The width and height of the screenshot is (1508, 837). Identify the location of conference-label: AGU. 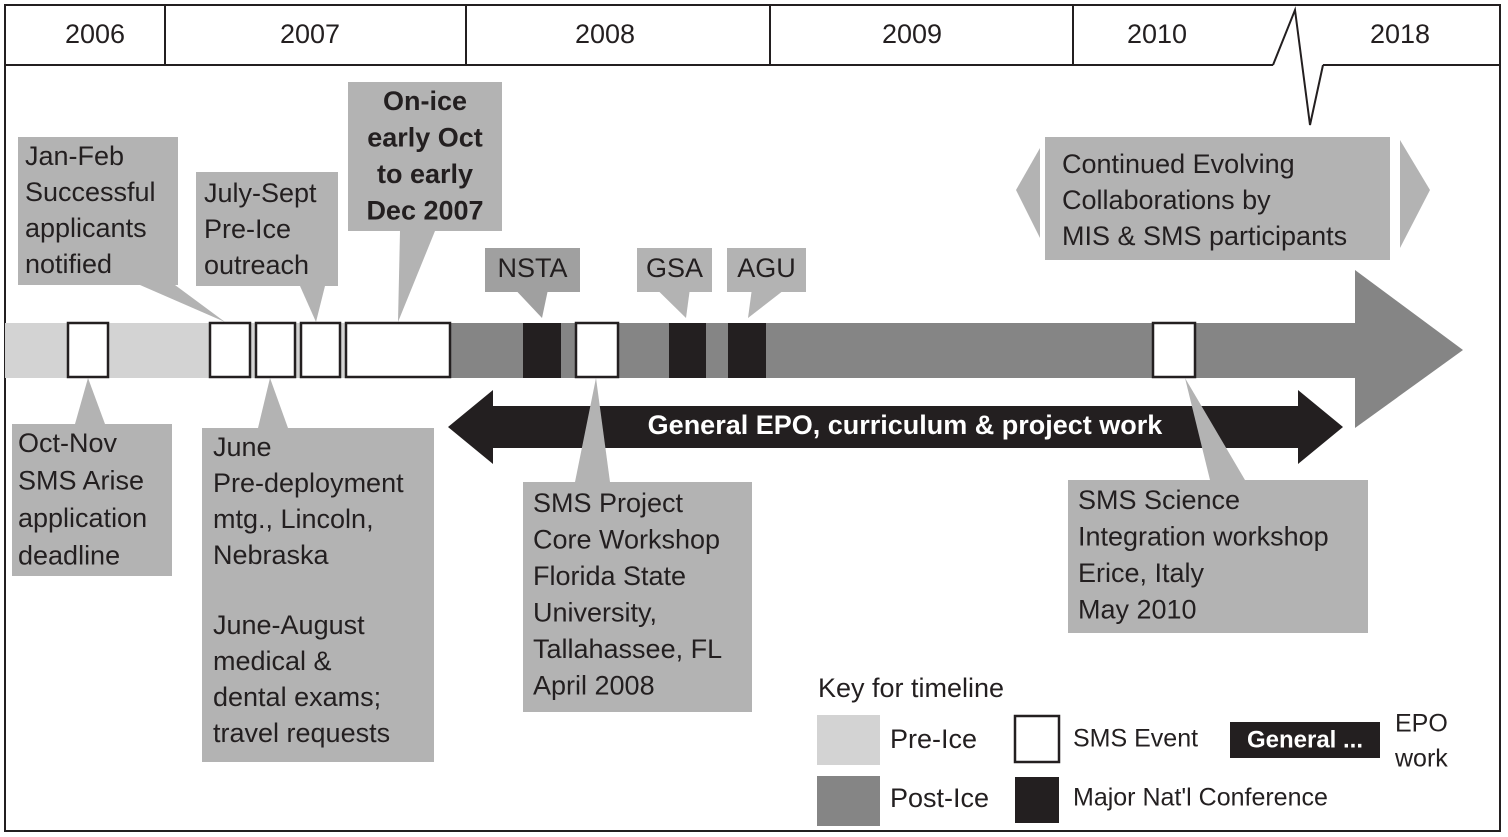
(766, 268).